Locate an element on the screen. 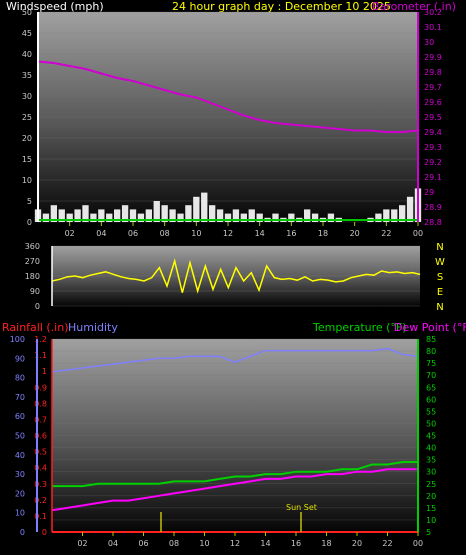 The width and height of the screenshot is (466, 555). rainfall-y-tick-label: 1.2 is located at coordinates (40, 339).